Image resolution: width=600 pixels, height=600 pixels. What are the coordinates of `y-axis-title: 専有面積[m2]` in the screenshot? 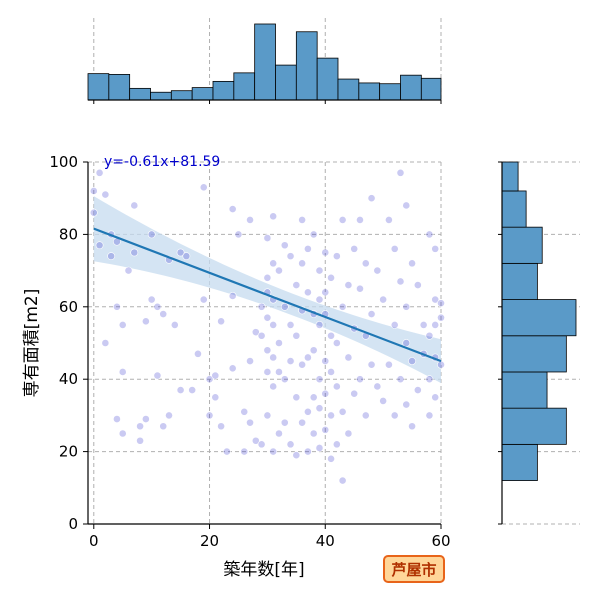 It's located at (32, 343).